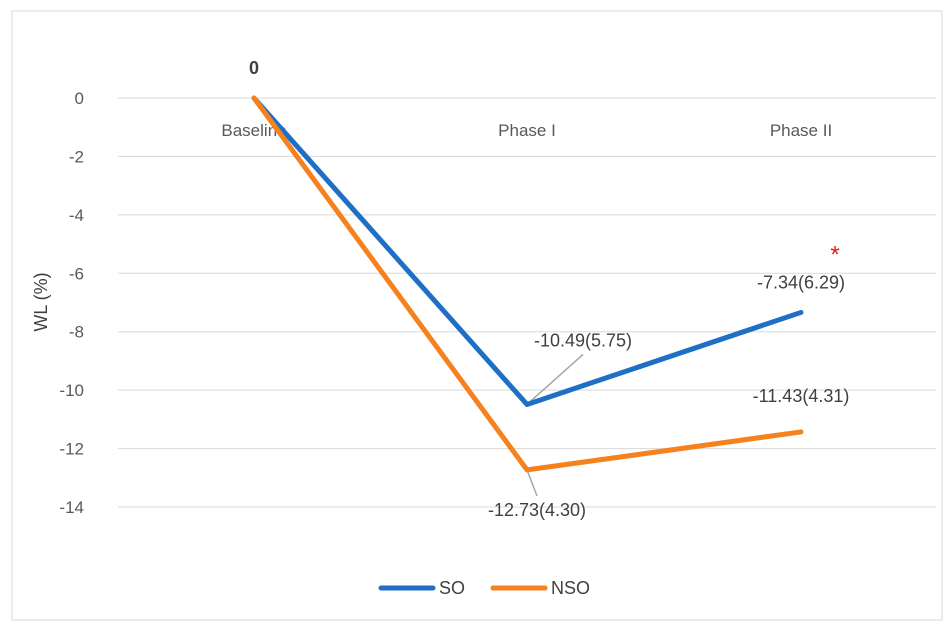  Describe the element at coordinates (76, 156) in the screenshot. I see `y-tick-label: -2` at that location.